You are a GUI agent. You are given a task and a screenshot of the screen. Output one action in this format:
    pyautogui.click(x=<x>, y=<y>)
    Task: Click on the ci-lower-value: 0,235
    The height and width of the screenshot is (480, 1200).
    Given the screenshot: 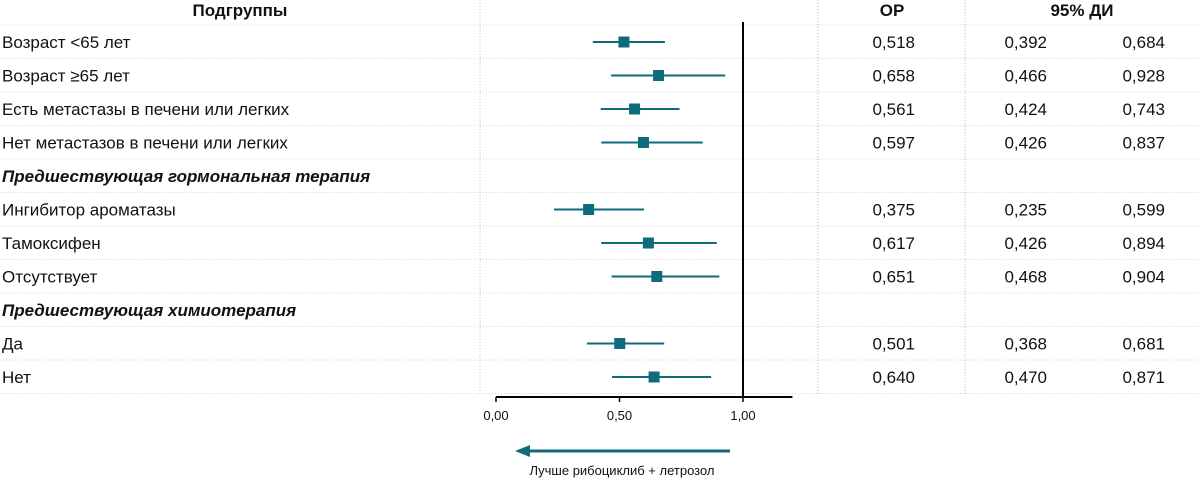 What is the action you would take?
    pyautogui.click(x=1025, y=210)
    